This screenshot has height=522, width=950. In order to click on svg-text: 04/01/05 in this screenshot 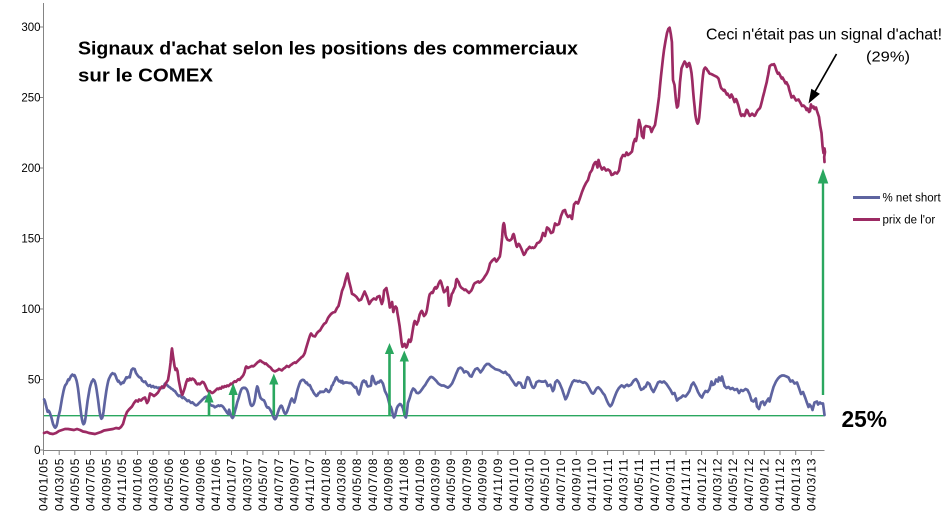, I will do `click(44, 484)`.